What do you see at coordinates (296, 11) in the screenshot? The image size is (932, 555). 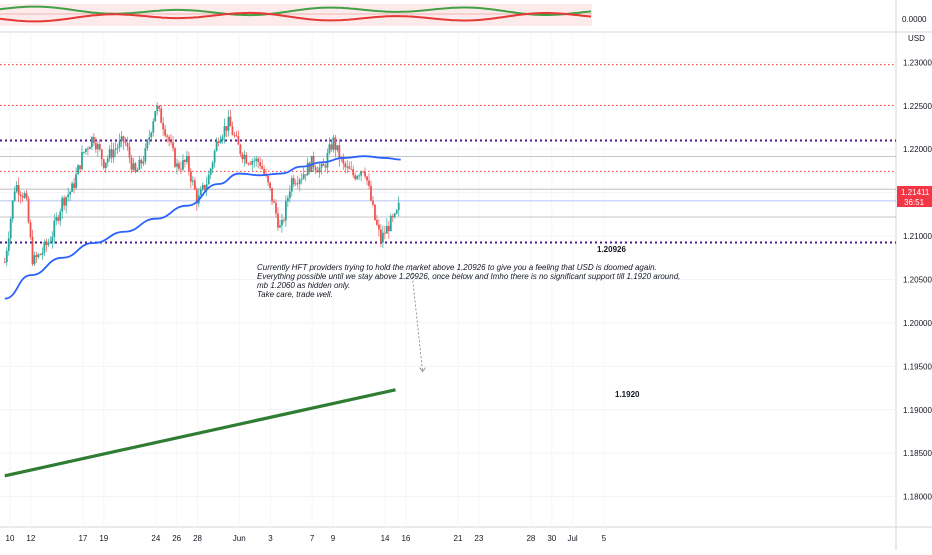 I see `oscillator-green-line` at bounding box center [296, 11].